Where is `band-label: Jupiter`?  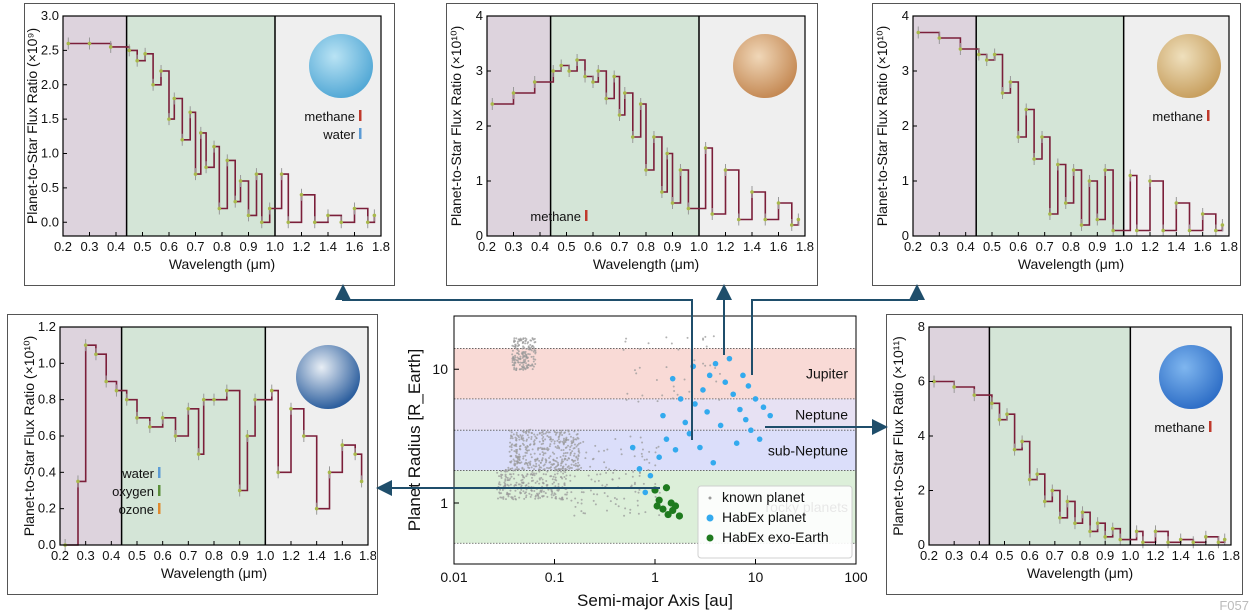 band-label: Jupiter is located at coordinates (827, 374).